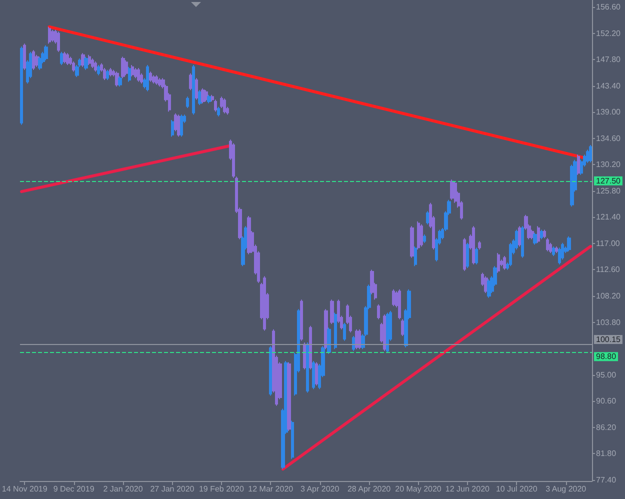  I want to click on y-tick-label: 152.20, so click(609, 33).